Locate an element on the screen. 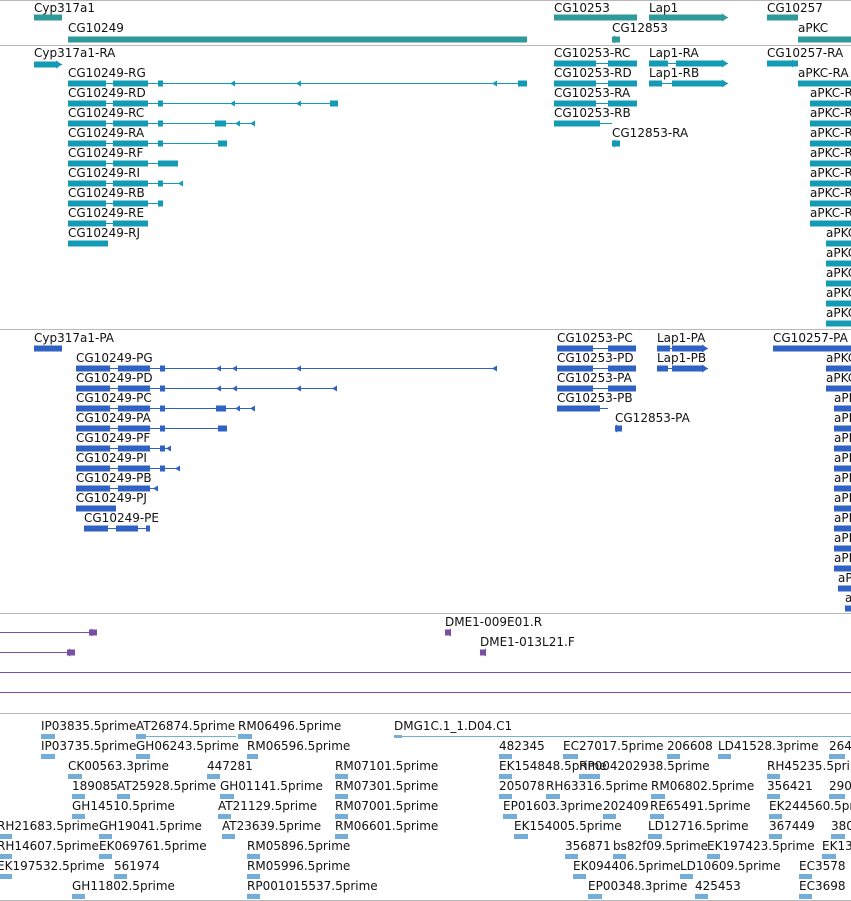 Image resolution: width=851 pixels, height=901 pixels. feature-gh11802-5prime is located at coordinates (78, 896).